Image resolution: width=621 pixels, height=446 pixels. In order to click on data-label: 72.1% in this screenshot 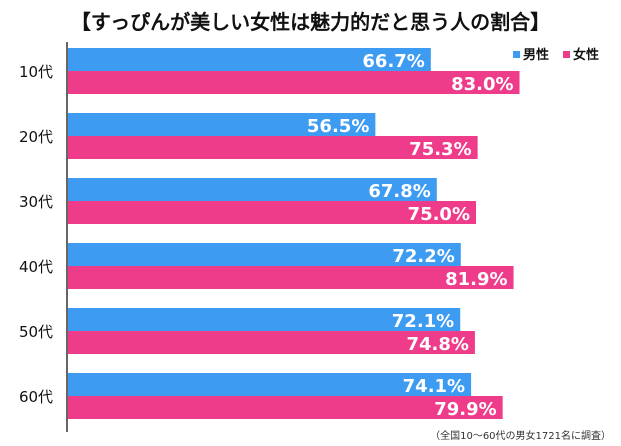, I will do `click(423, 321)`.